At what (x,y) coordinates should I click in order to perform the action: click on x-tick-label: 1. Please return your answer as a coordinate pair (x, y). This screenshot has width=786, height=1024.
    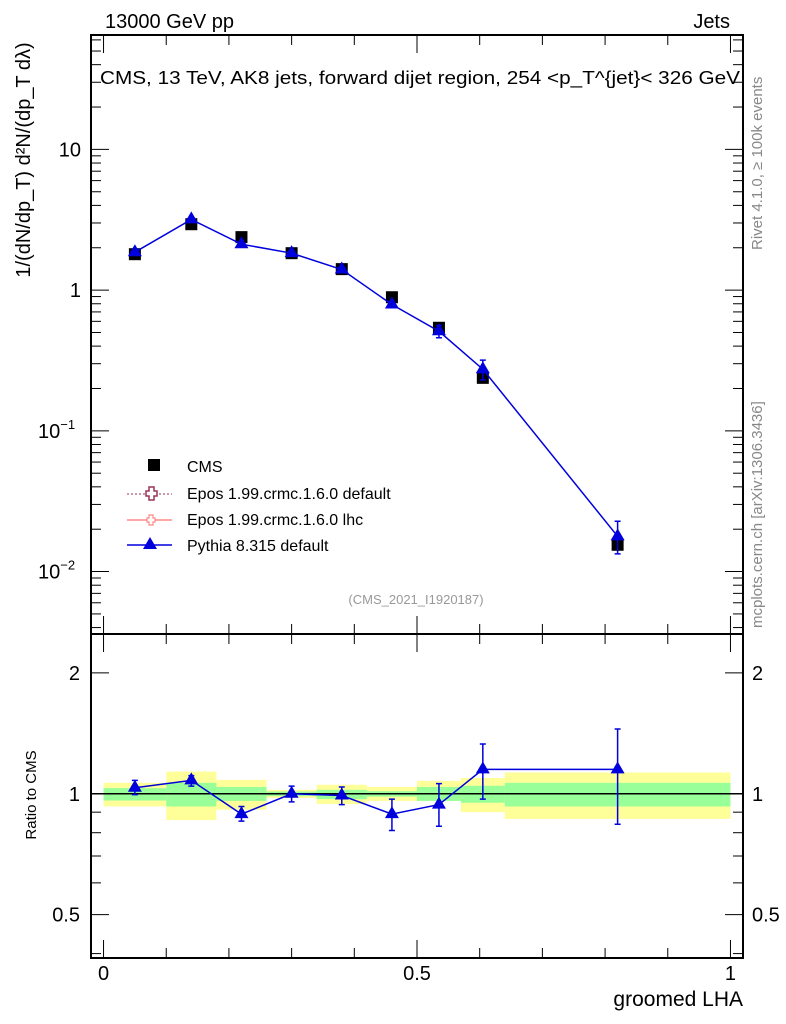
    Looking at the image, I should click on (730, 974).